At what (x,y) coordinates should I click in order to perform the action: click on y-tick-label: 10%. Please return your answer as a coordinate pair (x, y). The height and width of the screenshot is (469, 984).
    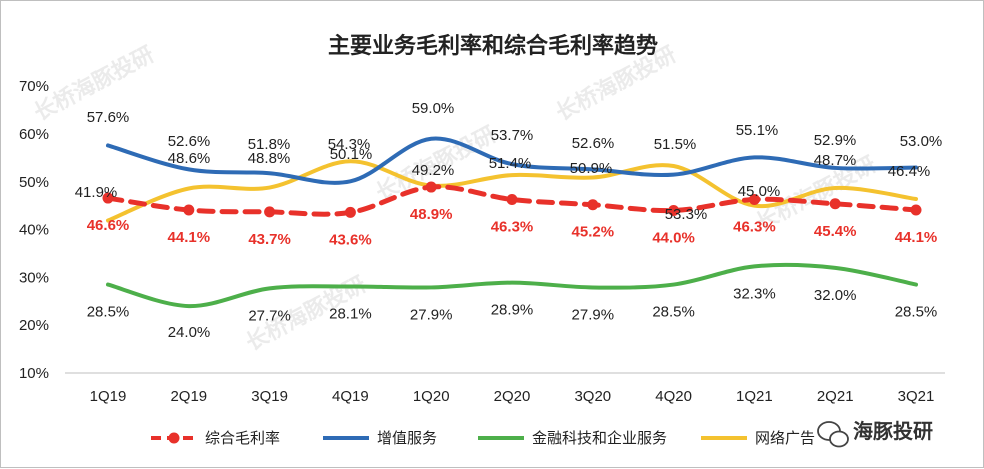
    Looking at the image, I should click on (34, 373).